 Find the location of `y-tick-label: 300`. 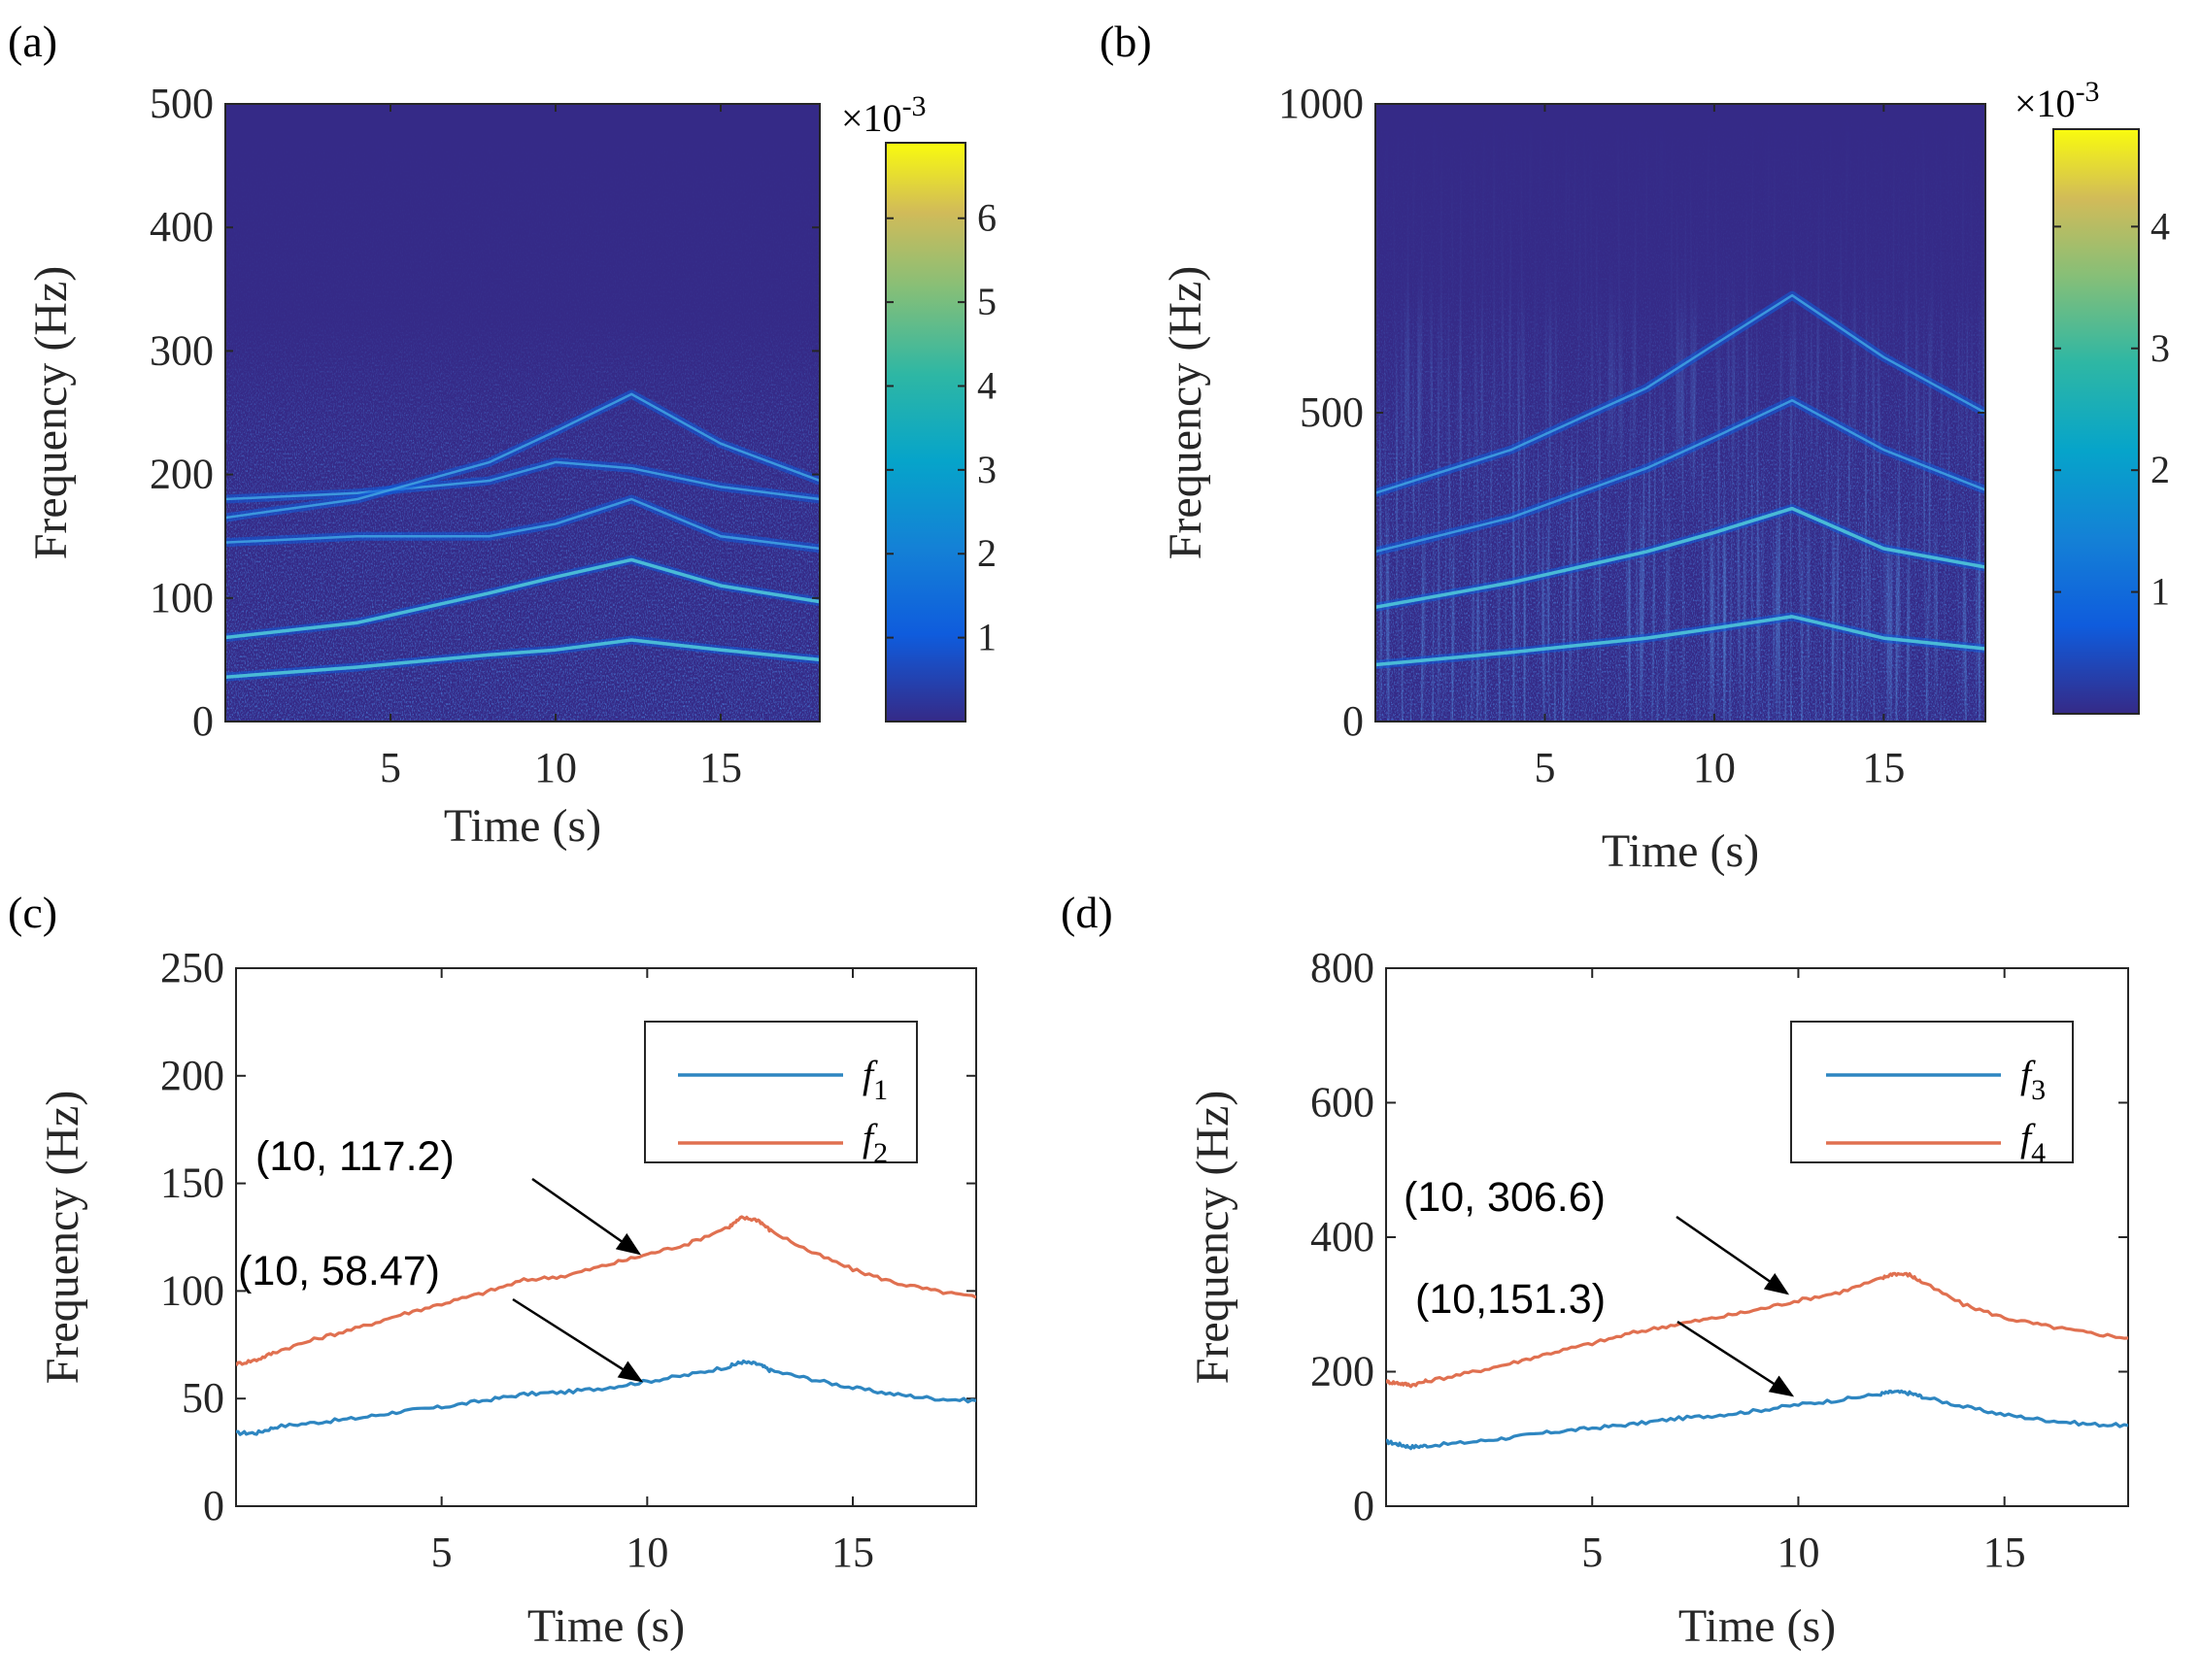

y-tick-label: 300 is located at coordinates (182, 350).